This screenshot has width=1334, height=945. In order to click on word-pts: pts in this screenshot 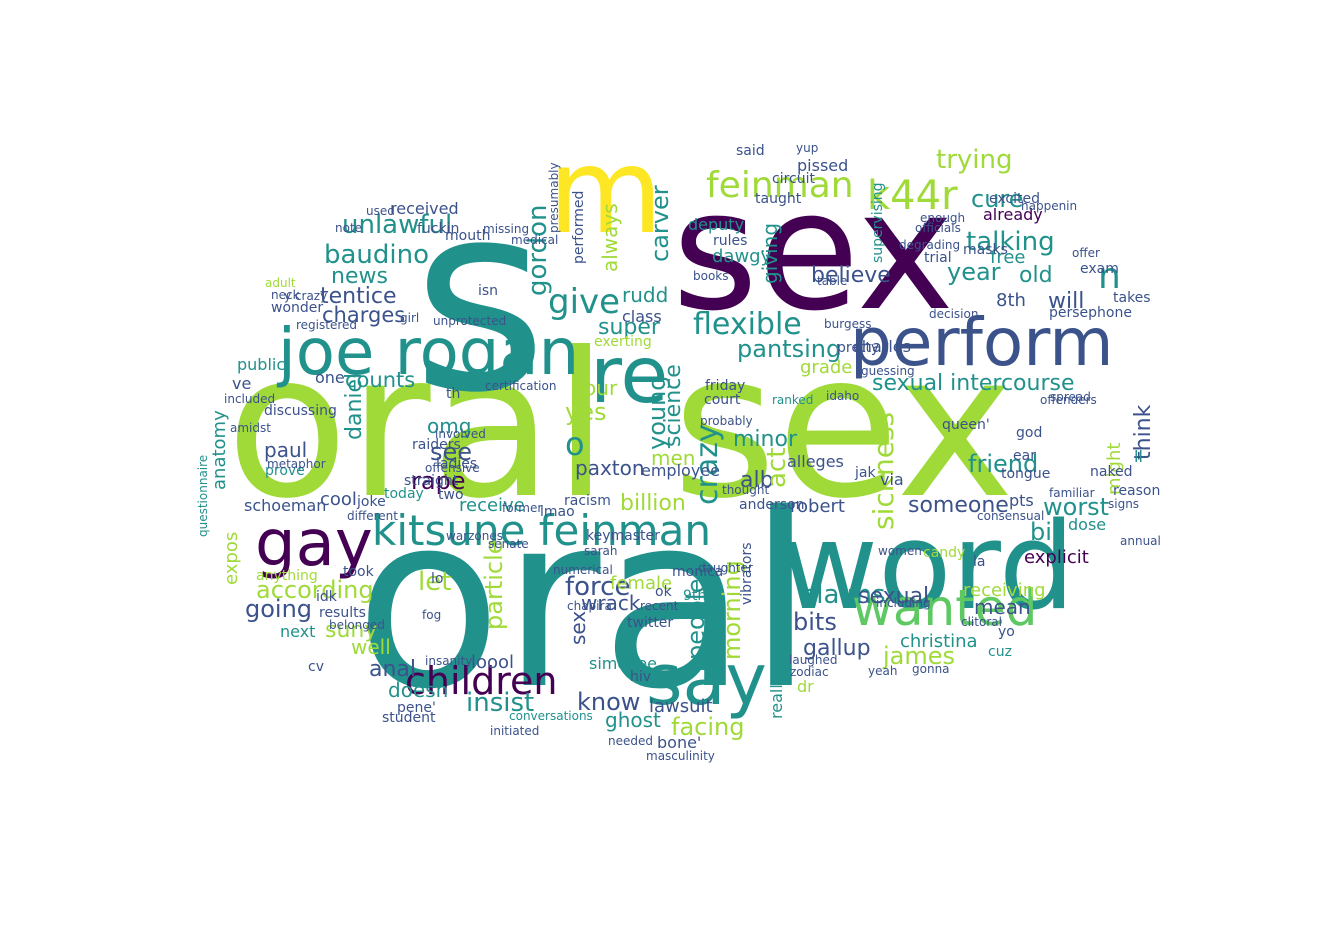, I will do `click(1021, 500)`.